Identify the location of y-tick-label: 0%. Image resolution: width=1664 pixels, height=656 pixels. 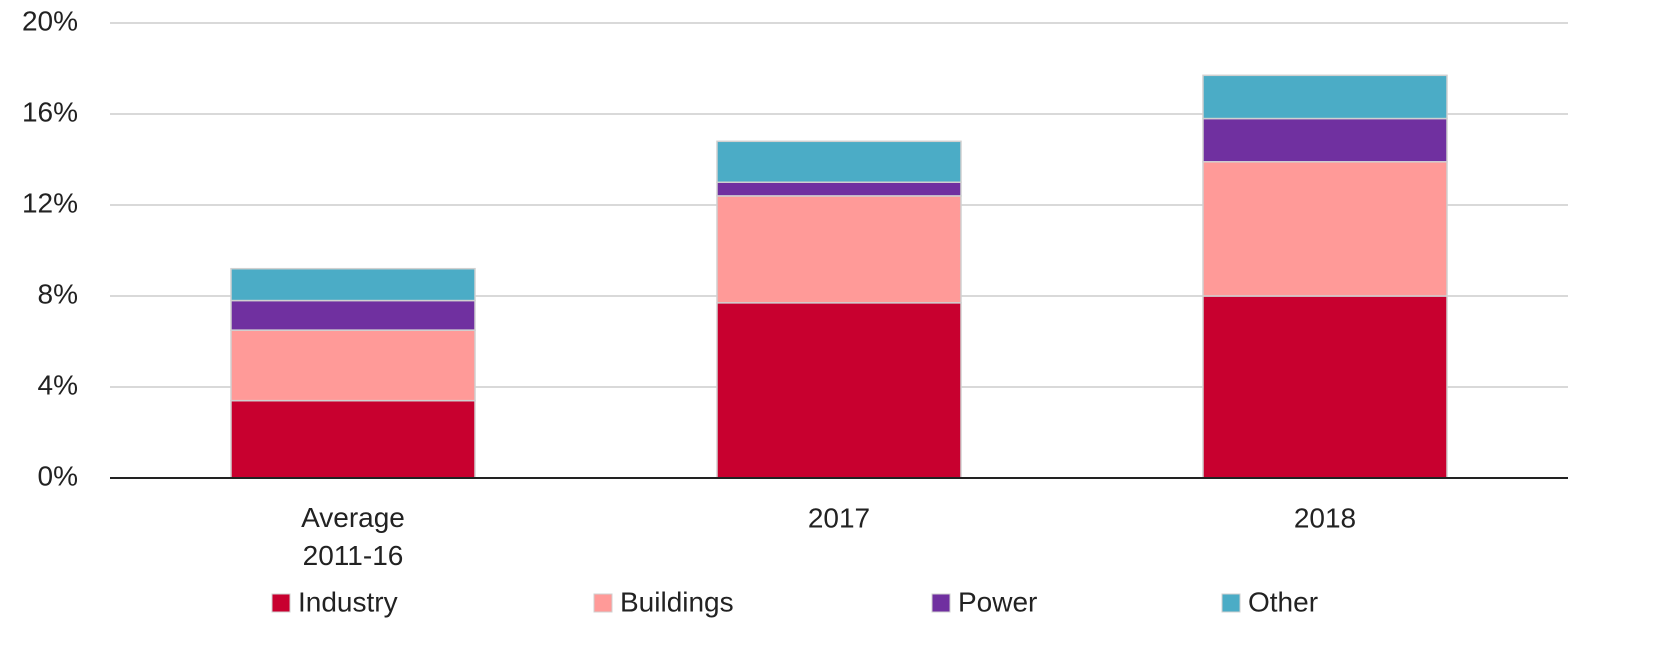
(58, 475).